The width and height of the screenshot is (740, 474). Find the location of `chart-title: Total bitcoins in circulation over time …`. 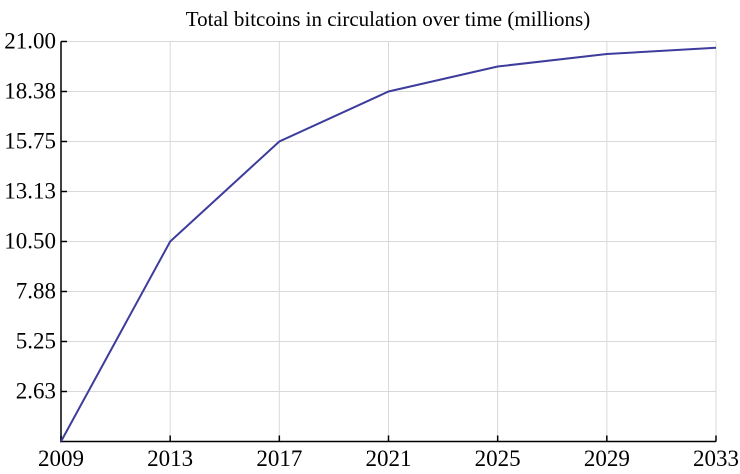

chart-title: Total bitcoins in circulation over time … is located at coordinates (388, 19).